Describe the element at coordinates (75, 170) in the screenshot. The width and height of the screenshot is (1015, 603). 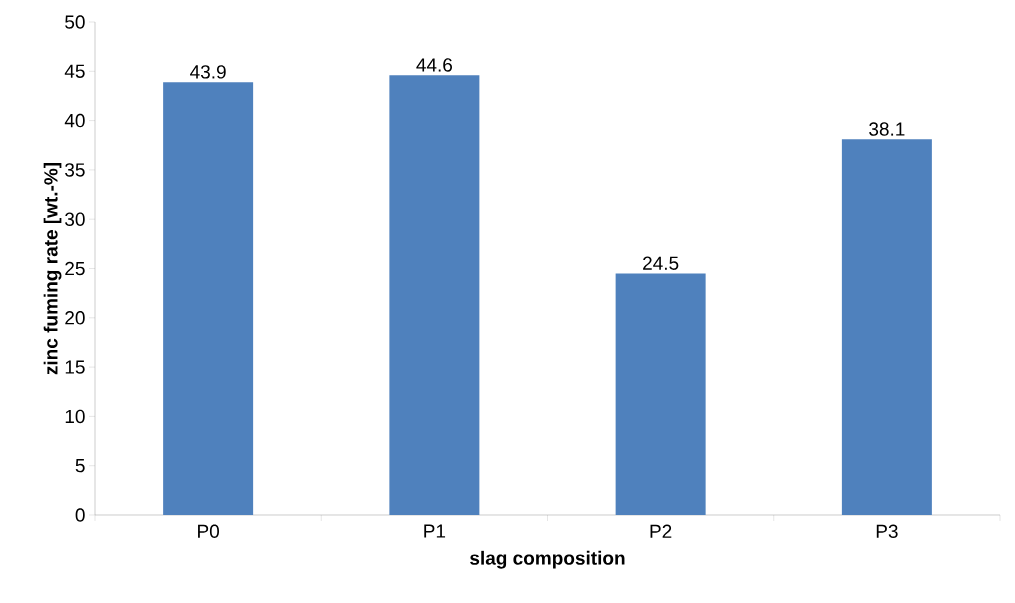
I see `y-tick-label: 35` at that location.